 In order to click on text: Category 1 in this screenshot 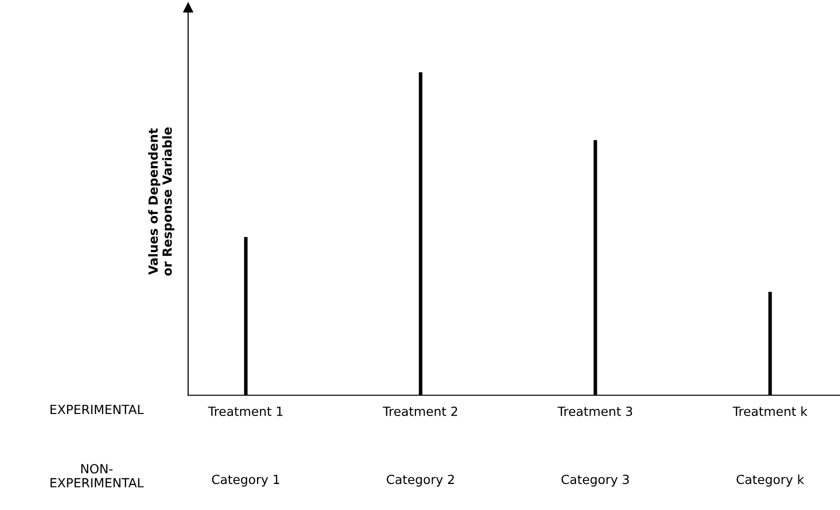, I will do `click(246, 480)`.